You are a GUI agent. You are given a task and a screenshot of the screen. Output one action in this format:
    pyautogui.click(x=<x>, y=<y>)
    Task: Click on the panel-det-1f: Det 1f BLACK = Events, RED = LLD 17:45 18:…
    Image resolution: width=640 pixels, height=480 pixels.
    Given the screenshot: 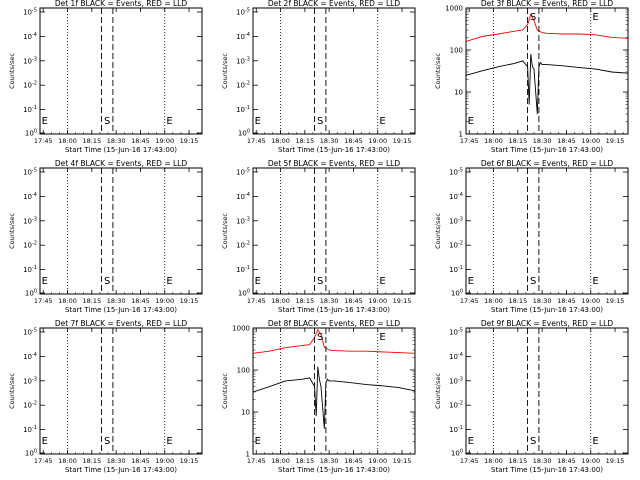 What is the action you would take?
    pyautogui.click(x=105, y=77)
    